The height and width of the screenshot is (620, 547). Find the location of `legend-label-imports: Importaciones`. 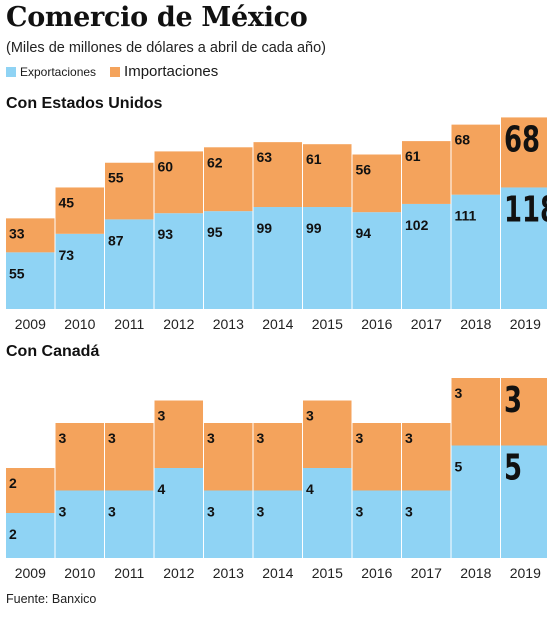

legend-label-imports: Importaciones is located at coordinates (171, 71).